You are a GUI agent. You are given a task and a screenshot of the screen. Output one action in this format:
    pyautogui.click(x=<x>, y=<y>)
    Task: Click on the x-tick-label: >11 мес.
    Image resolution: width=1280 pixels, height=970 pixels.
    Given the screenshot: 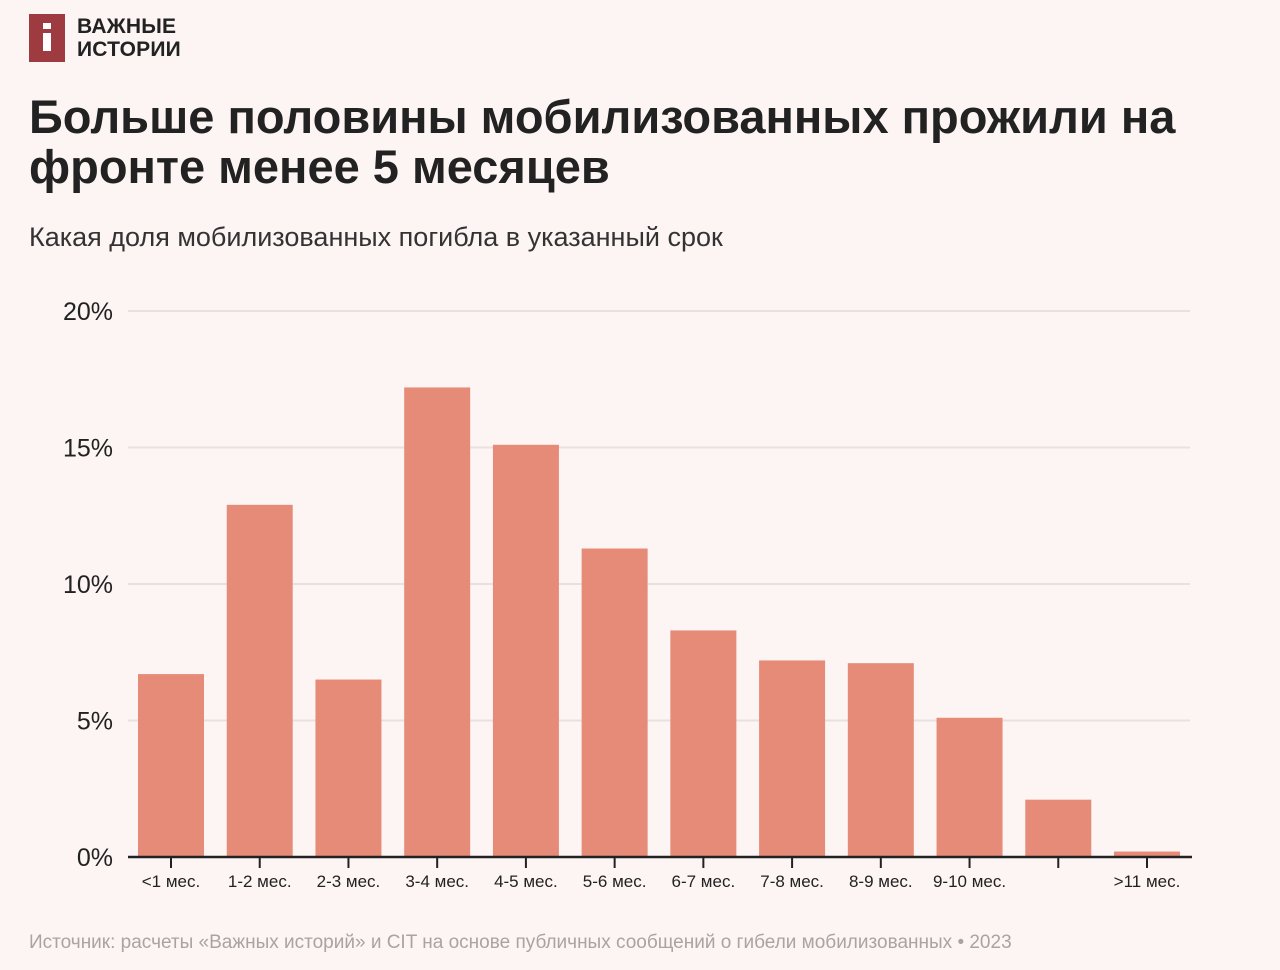 What is the action you would take?
    pyautogui.click(x=1147, y=881)
    